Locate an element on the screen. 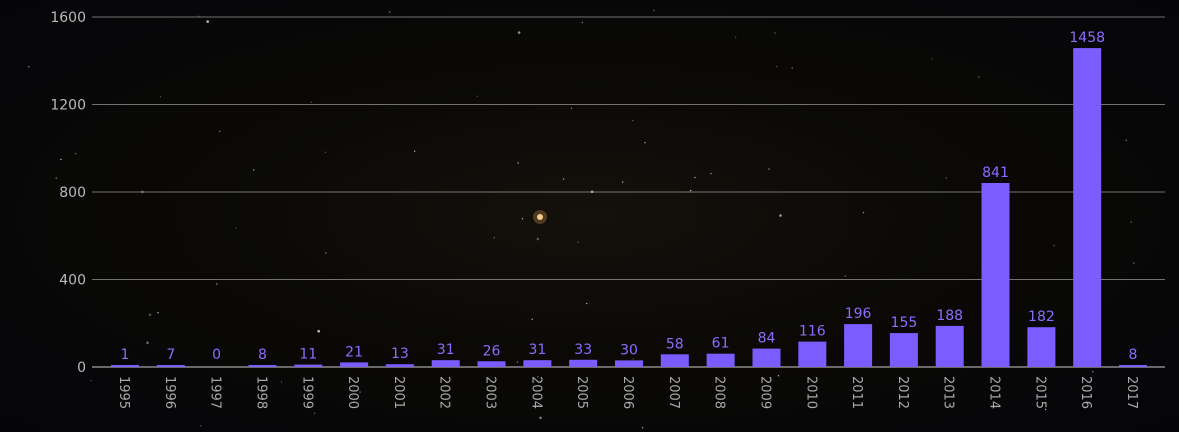  data-label: 155 is located at coordinates (904, 323).